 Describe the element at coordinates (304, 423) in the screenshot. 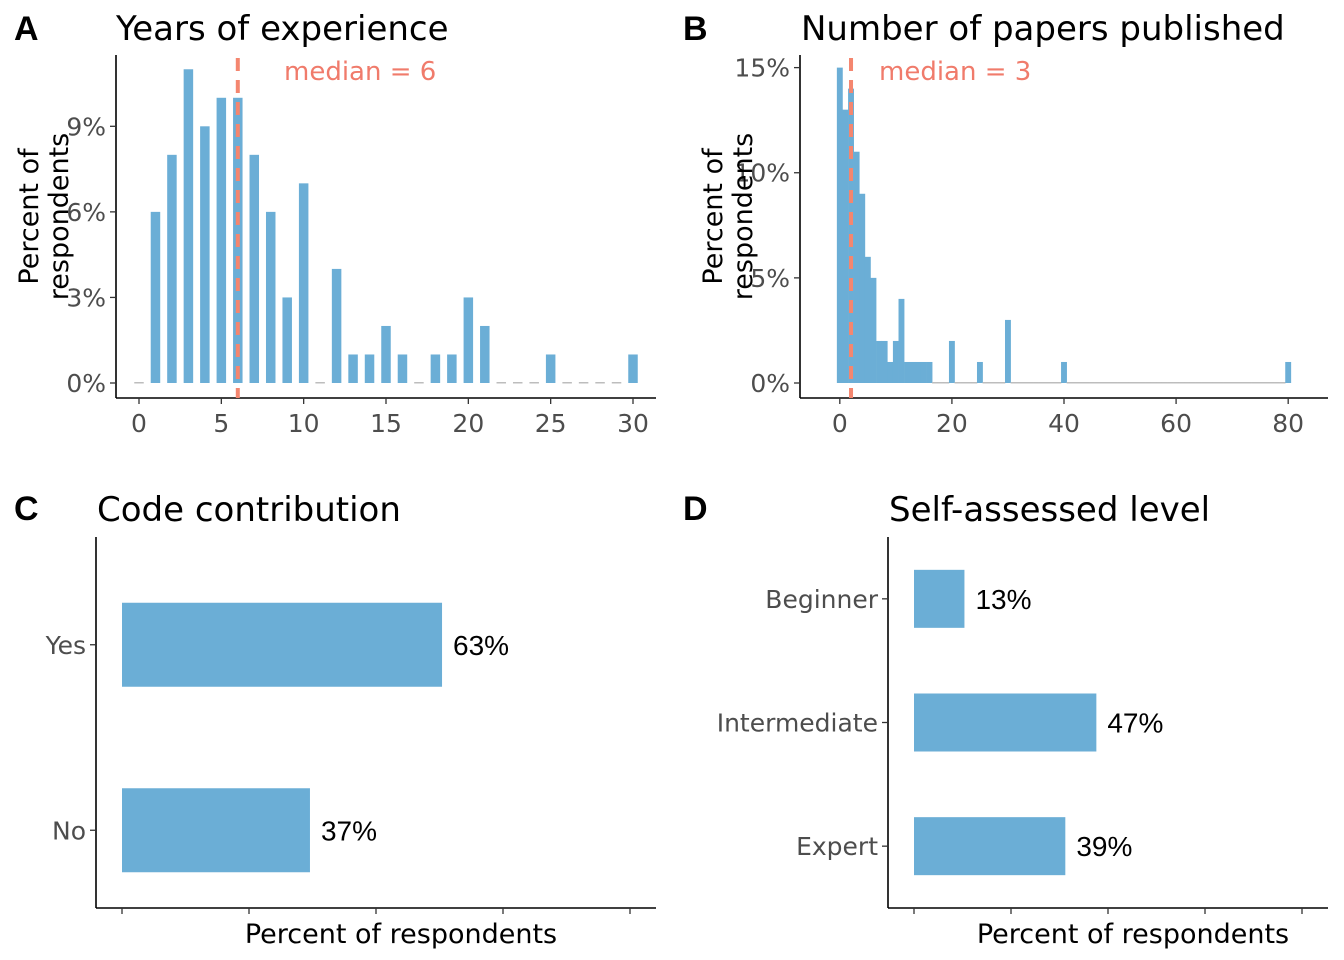

I see `x-tick-label: 10` at that location.